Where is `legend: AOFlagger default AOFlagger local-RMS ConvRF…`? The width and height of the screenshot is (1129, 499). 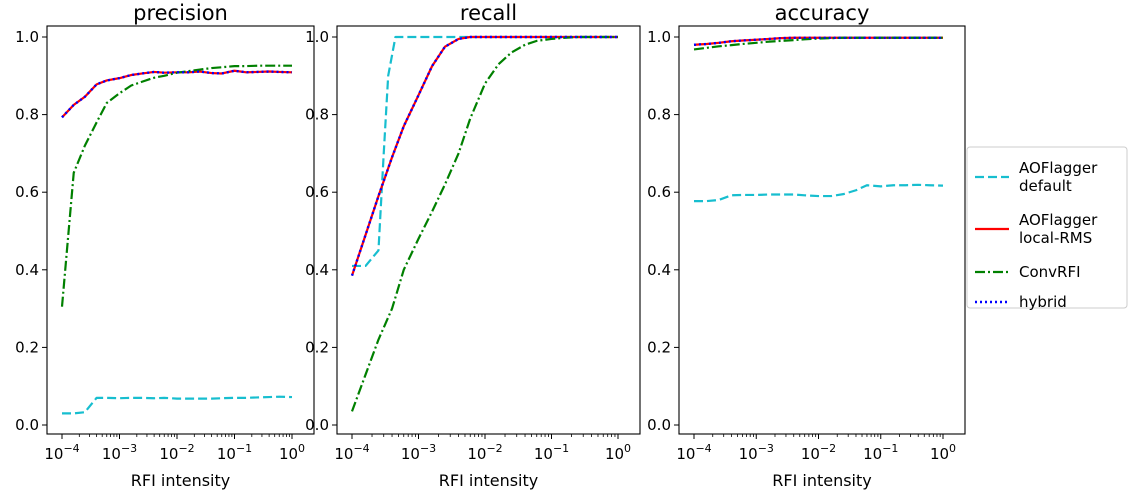 legend: AOFlagger default AOFlagger local-RMS ConvRF… is located at coordinates (1047, 228).